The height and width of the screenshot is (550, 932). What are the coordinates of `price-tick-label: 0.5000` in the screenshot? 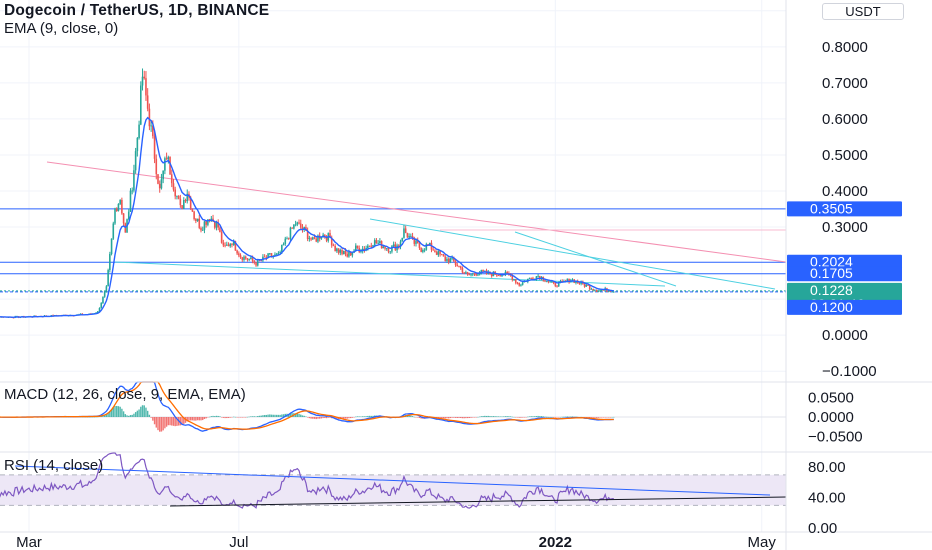 It's located at (845, 155).